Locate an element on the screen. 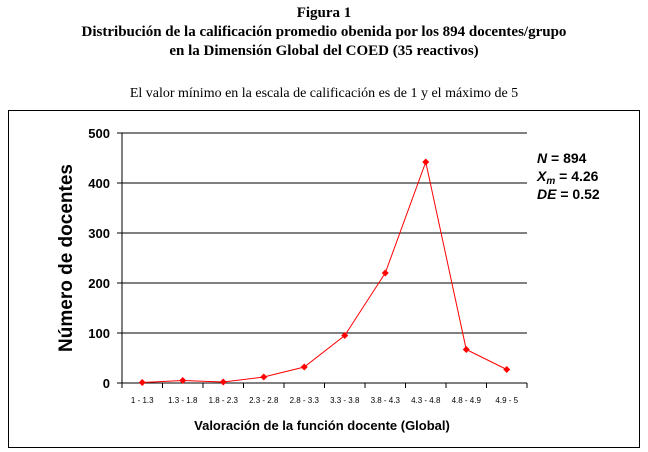  x-tick-label: 2.3 - 2.8 is located at coordinates (264, 400).